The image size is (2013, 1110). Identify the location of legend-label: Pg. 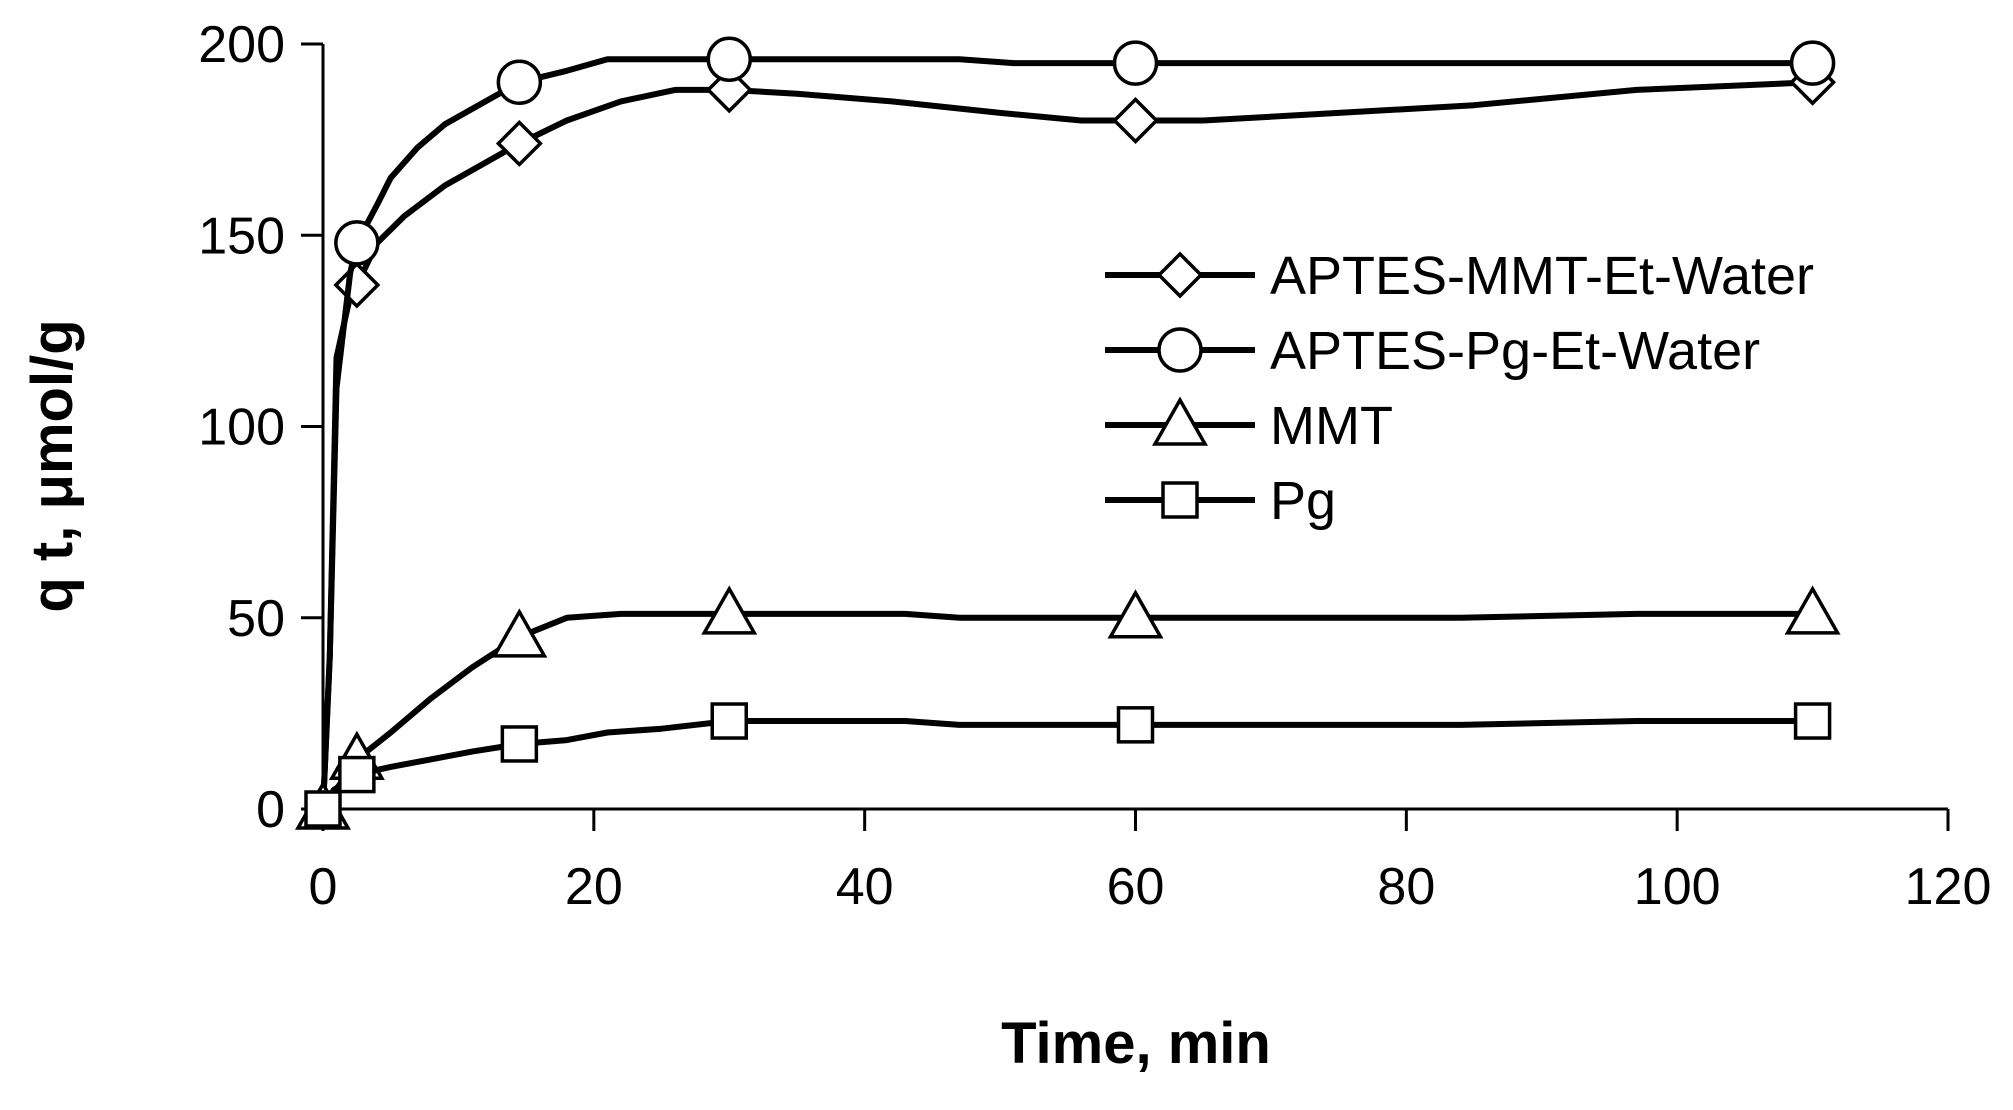
(1303, 501).